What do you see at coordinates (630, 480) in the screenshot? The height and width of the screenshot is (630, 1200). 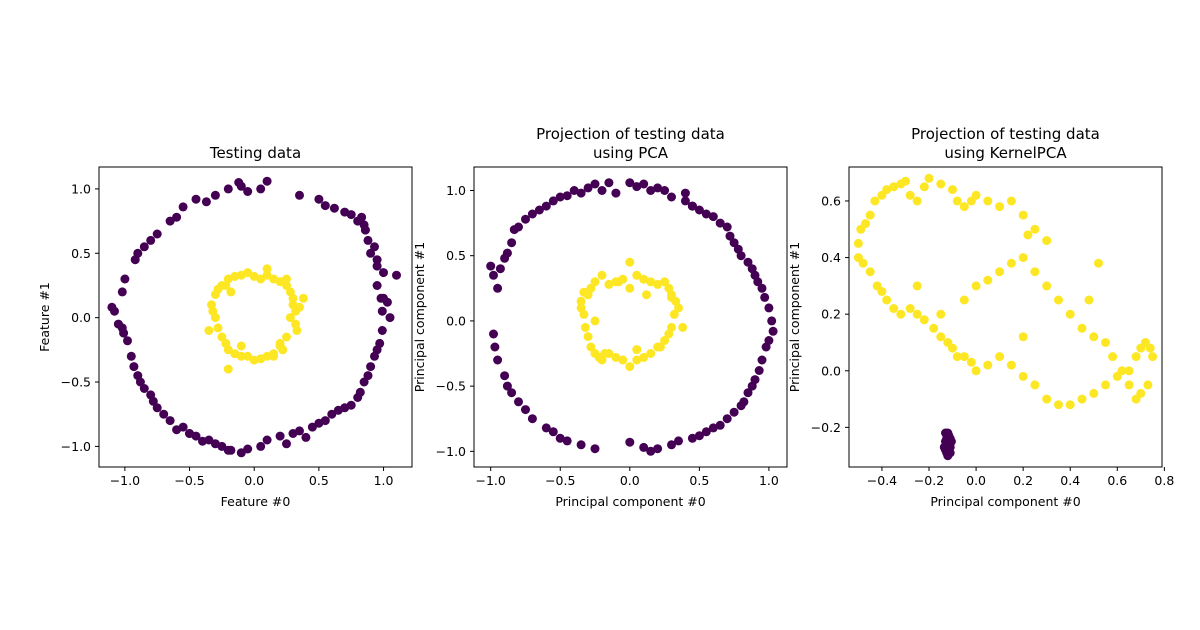 I see `pca-xtick-label: 0.0` at bounding box center [630, 480].